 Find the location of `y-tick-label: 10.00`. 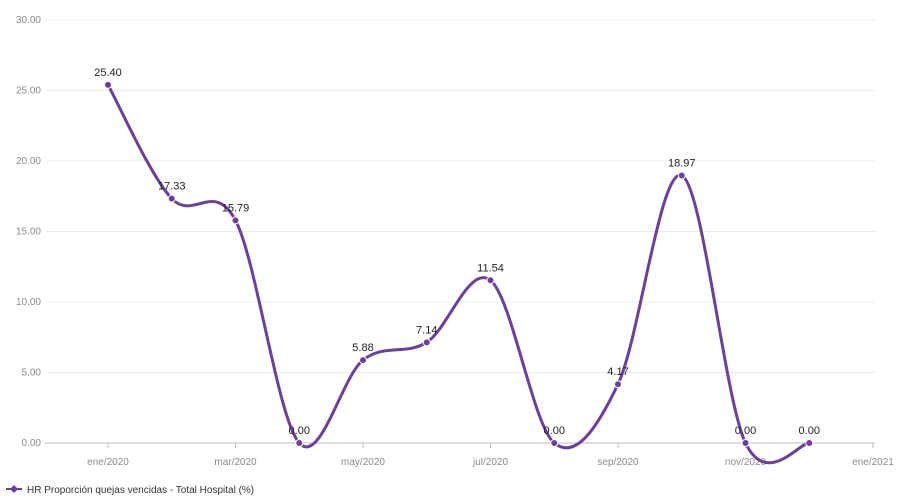

y-tick-label: 10.00 is located at coordinates (28, 302).